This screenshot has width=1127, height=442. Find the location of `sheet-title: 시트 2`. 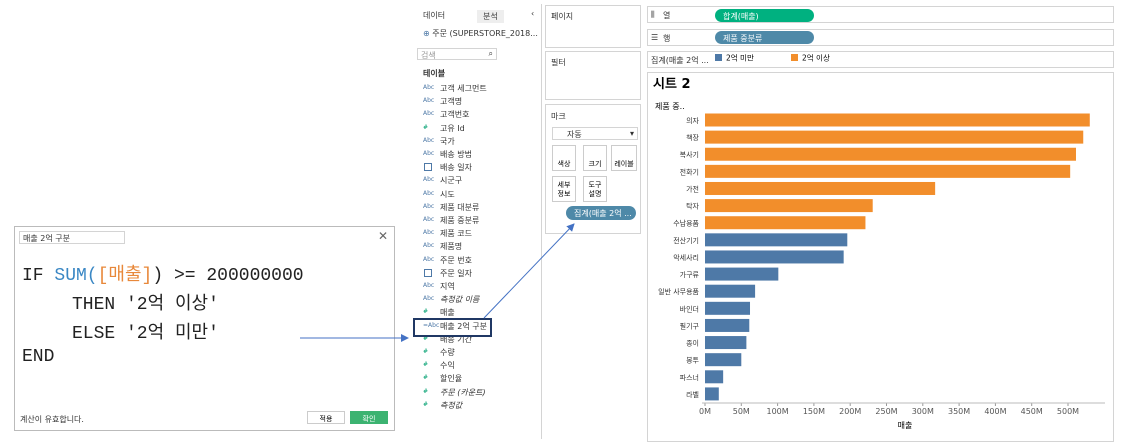

sheet-title: 시트 2 is located at coordinates (672, 84).